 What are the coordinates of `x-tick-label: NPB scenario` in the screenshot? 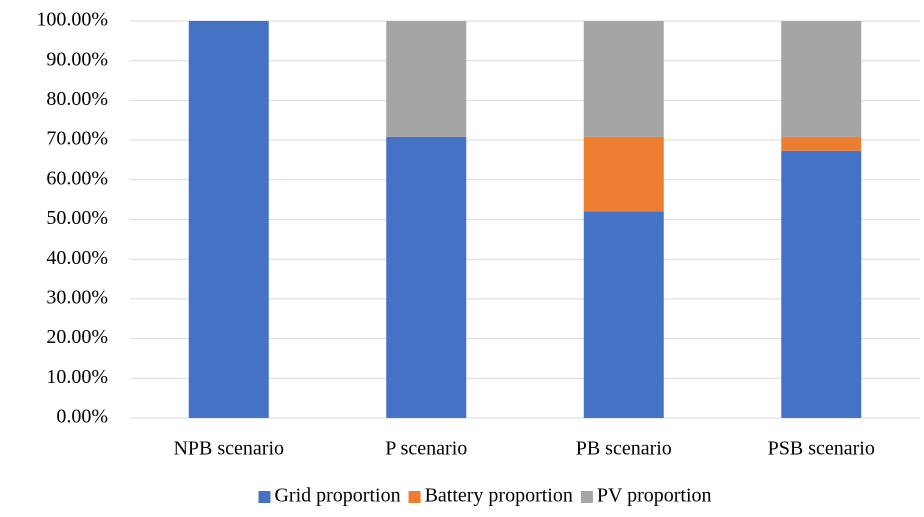 It's located at (228, 449).